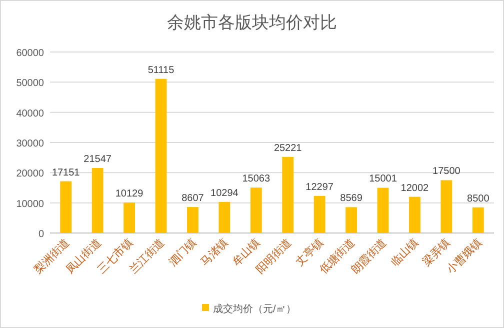  What do you see at coordinates (30, 174) in the screenshot?
I see `y-tick-label: 20000` at bounding box center [30, 174].